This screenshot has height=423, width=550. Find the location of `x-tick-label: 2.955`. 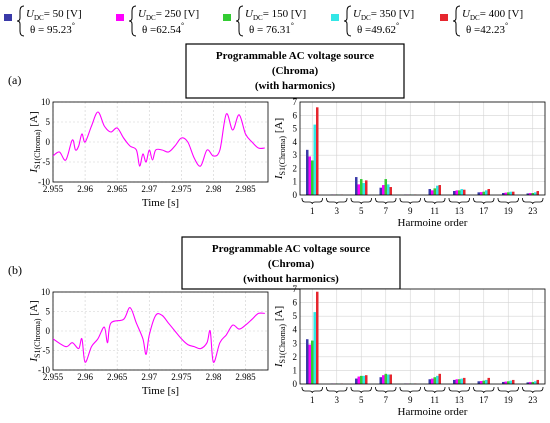

x-tick-label: 2.955 is located at coordinates (53, 377).